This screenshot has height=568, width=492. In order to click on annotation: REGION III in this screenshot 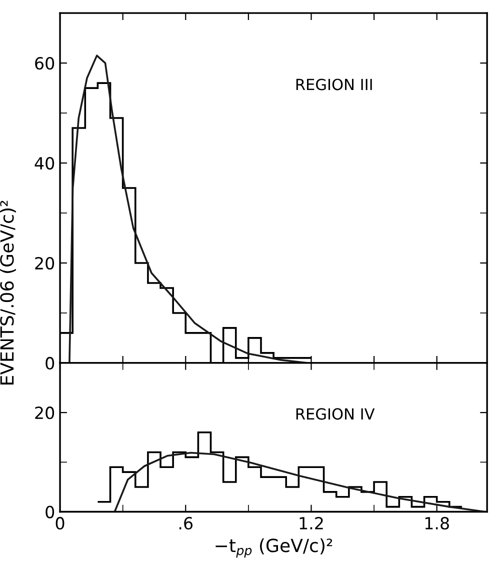, I will do `click(334, 84)`.